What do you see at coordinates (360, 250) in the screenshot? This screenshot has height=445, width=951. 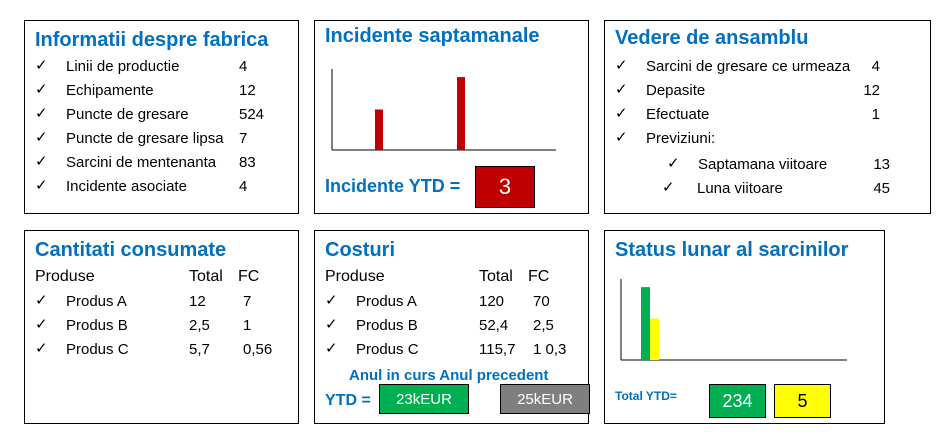 I see `panel-title: Costuri` at bounding box center [360, 250].